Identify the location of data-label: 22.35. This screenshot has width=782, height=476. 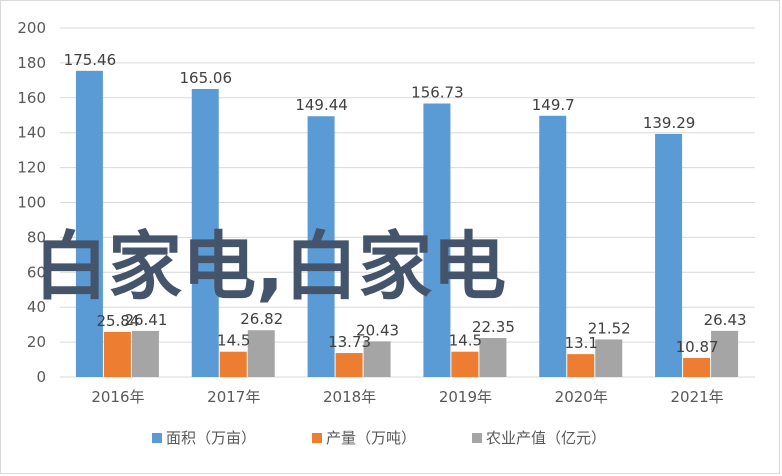
(493, 327).